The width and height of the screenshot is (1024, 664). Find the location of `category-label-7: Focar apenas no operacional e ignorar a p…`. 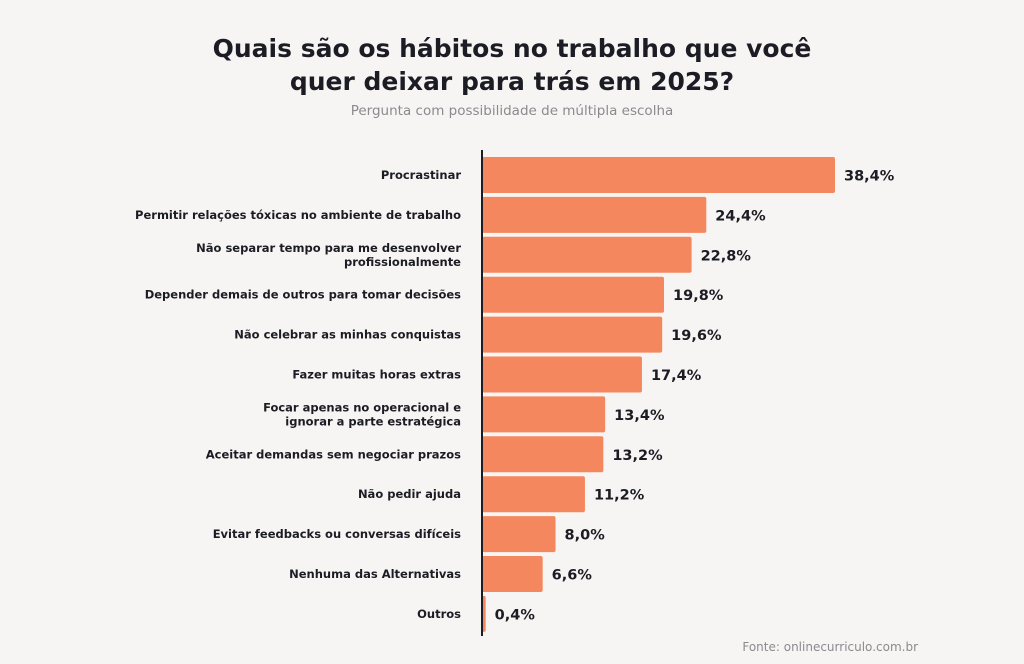

category-label-7: Focar apenas no operacional e ignorar a p… is located at coordinates (362, 414).